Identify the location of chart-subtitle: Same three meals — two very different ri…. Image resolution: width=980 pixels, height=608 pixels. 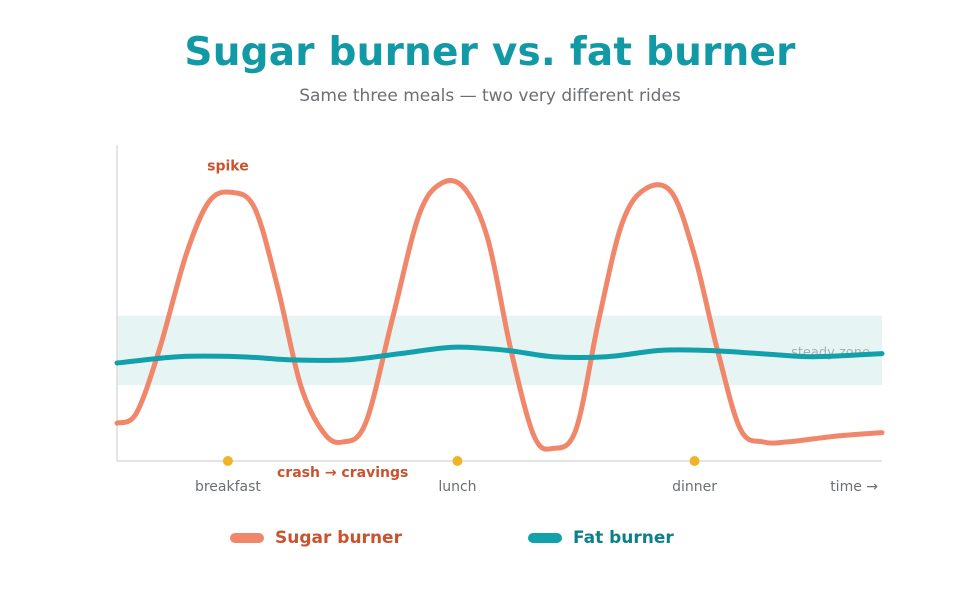
(490, 96).